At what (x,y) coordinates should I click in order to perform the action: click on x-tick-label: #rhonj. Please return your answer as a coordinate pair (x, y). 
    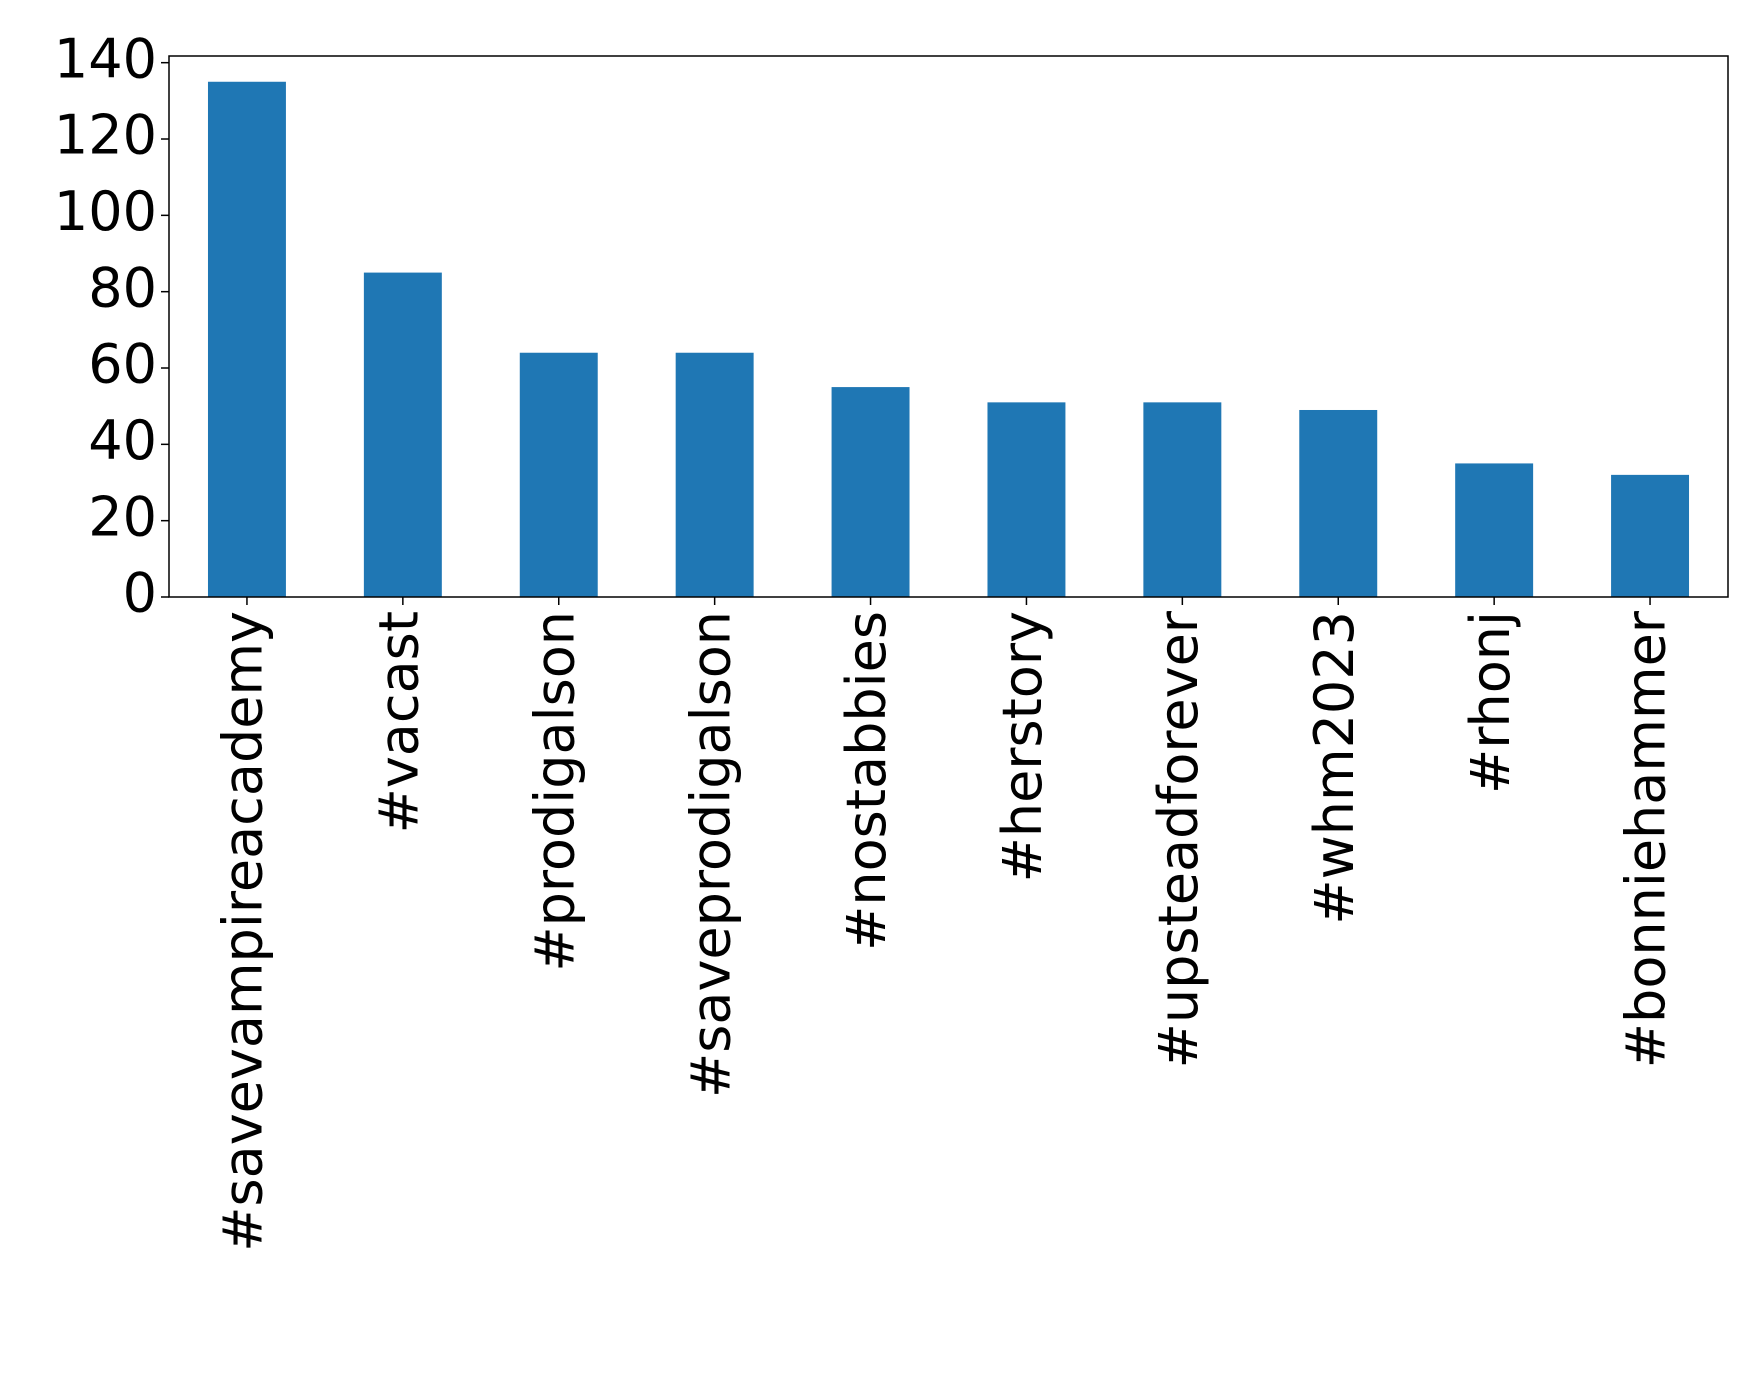
    Looking at the image, I should click on (1490, 702).